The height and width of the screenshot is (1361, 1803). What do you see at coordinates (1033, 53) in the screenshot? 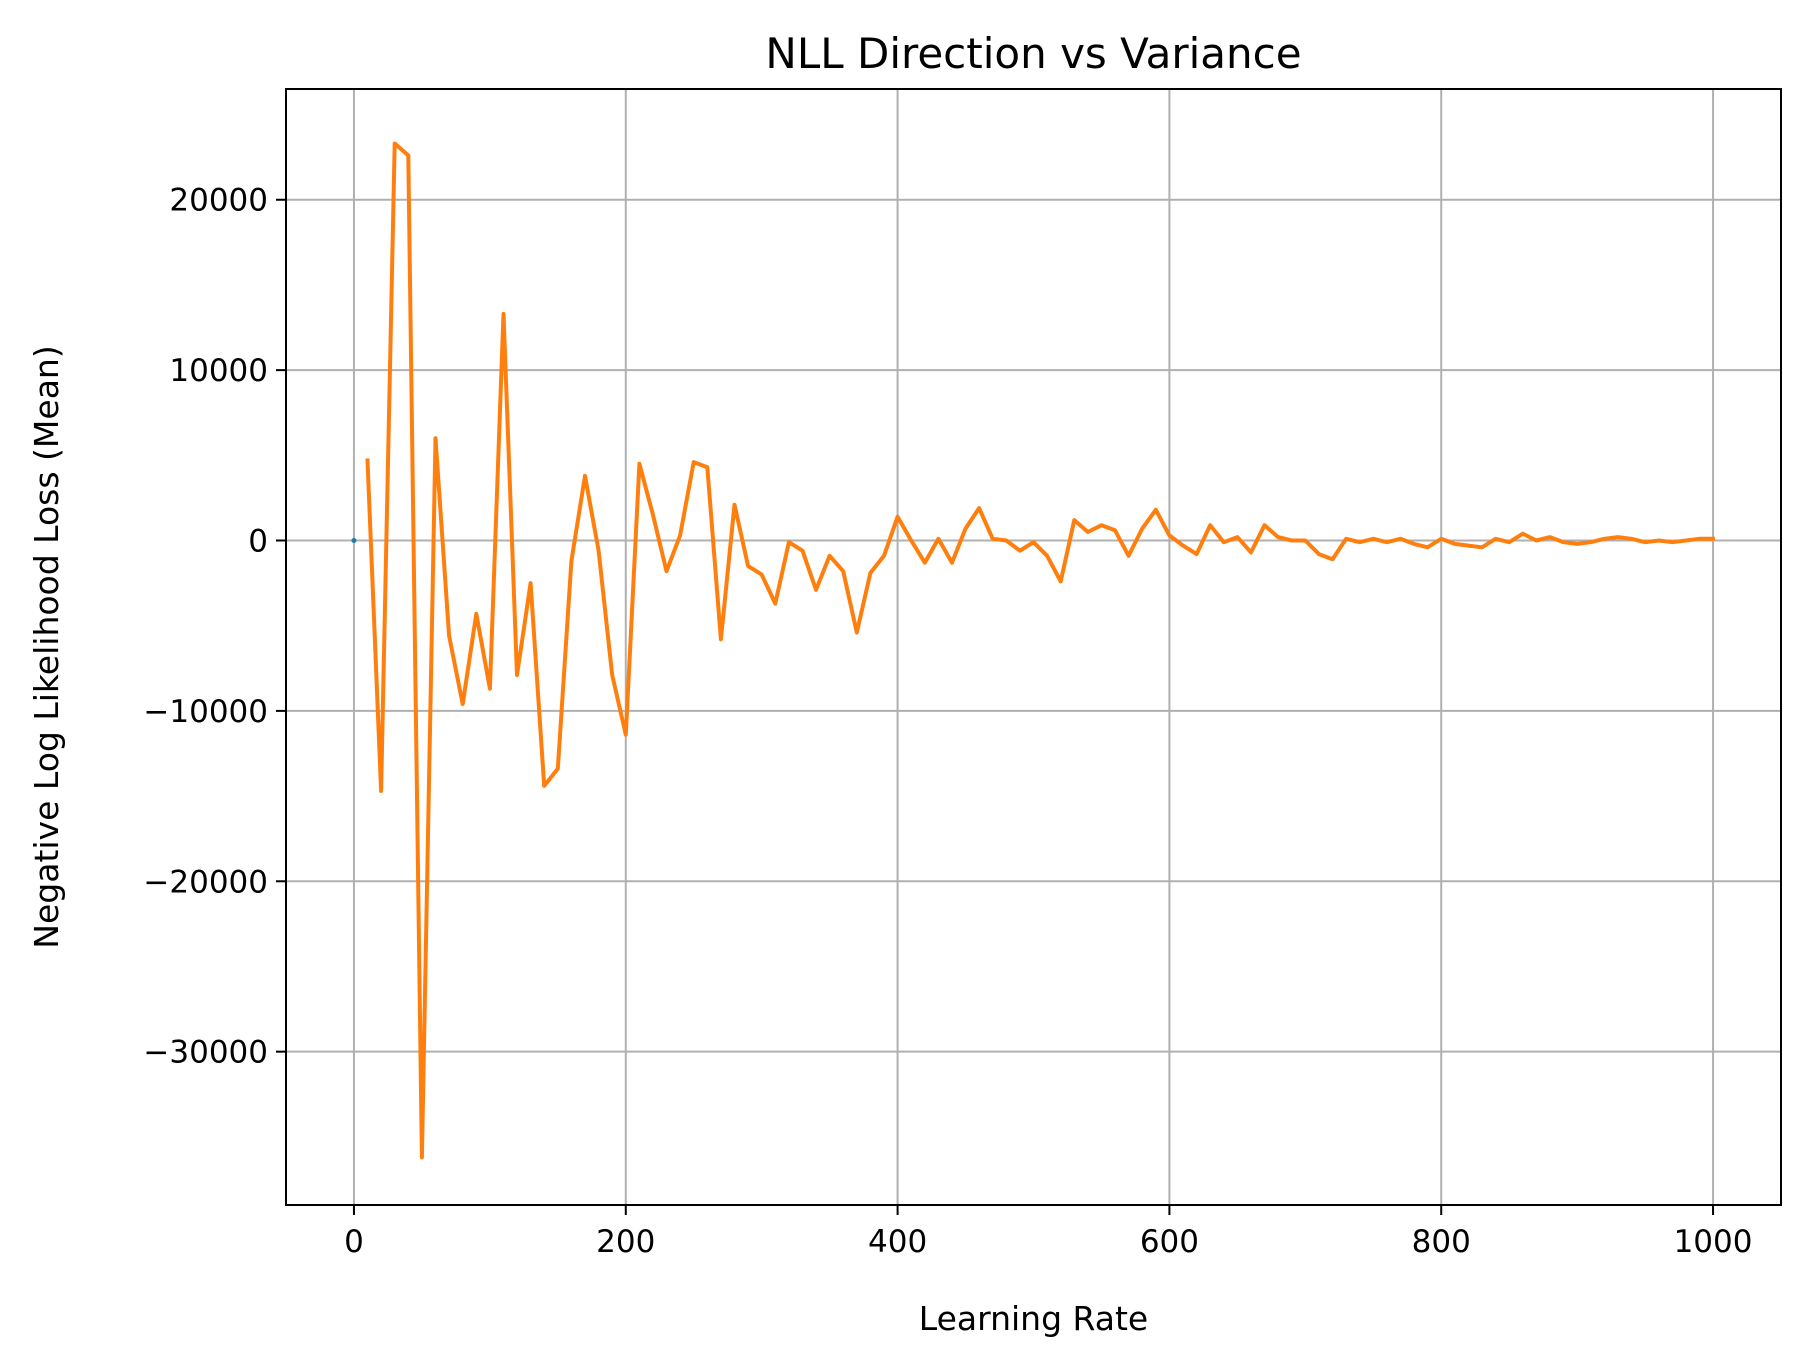
I see `chart-title: NLL Direction vs Variance` at bounding box center [1033, 53].